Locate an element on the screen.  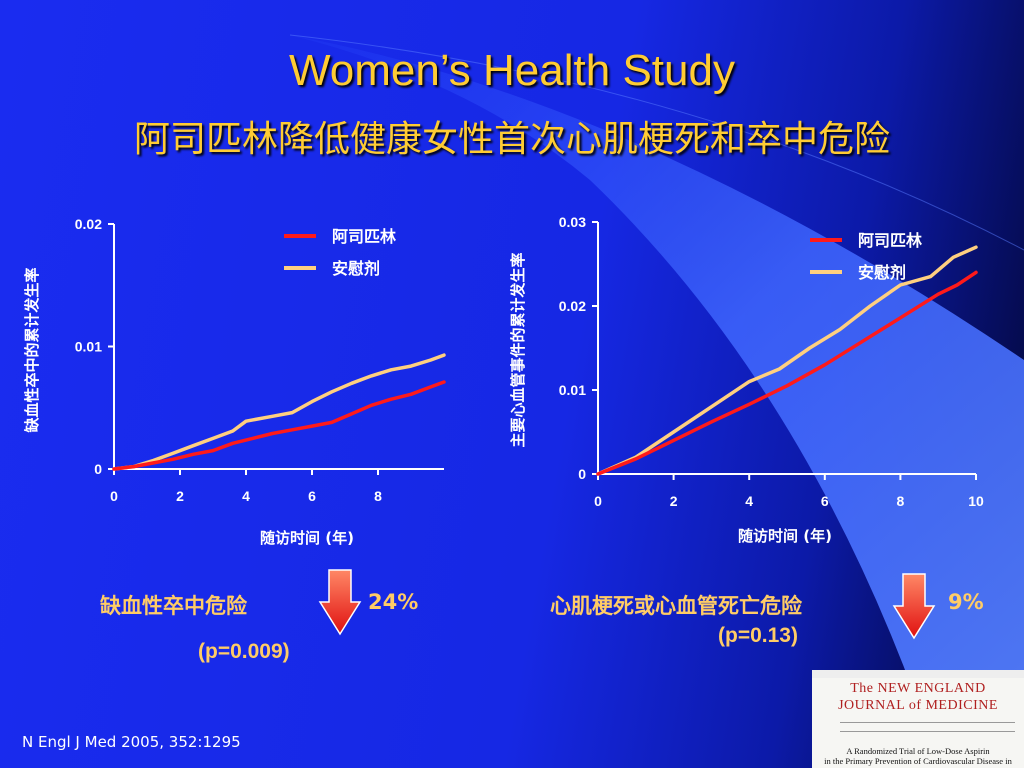
y-axis-label: 主要心血管事件的累计发生率 is located at coordinates (518, 349).